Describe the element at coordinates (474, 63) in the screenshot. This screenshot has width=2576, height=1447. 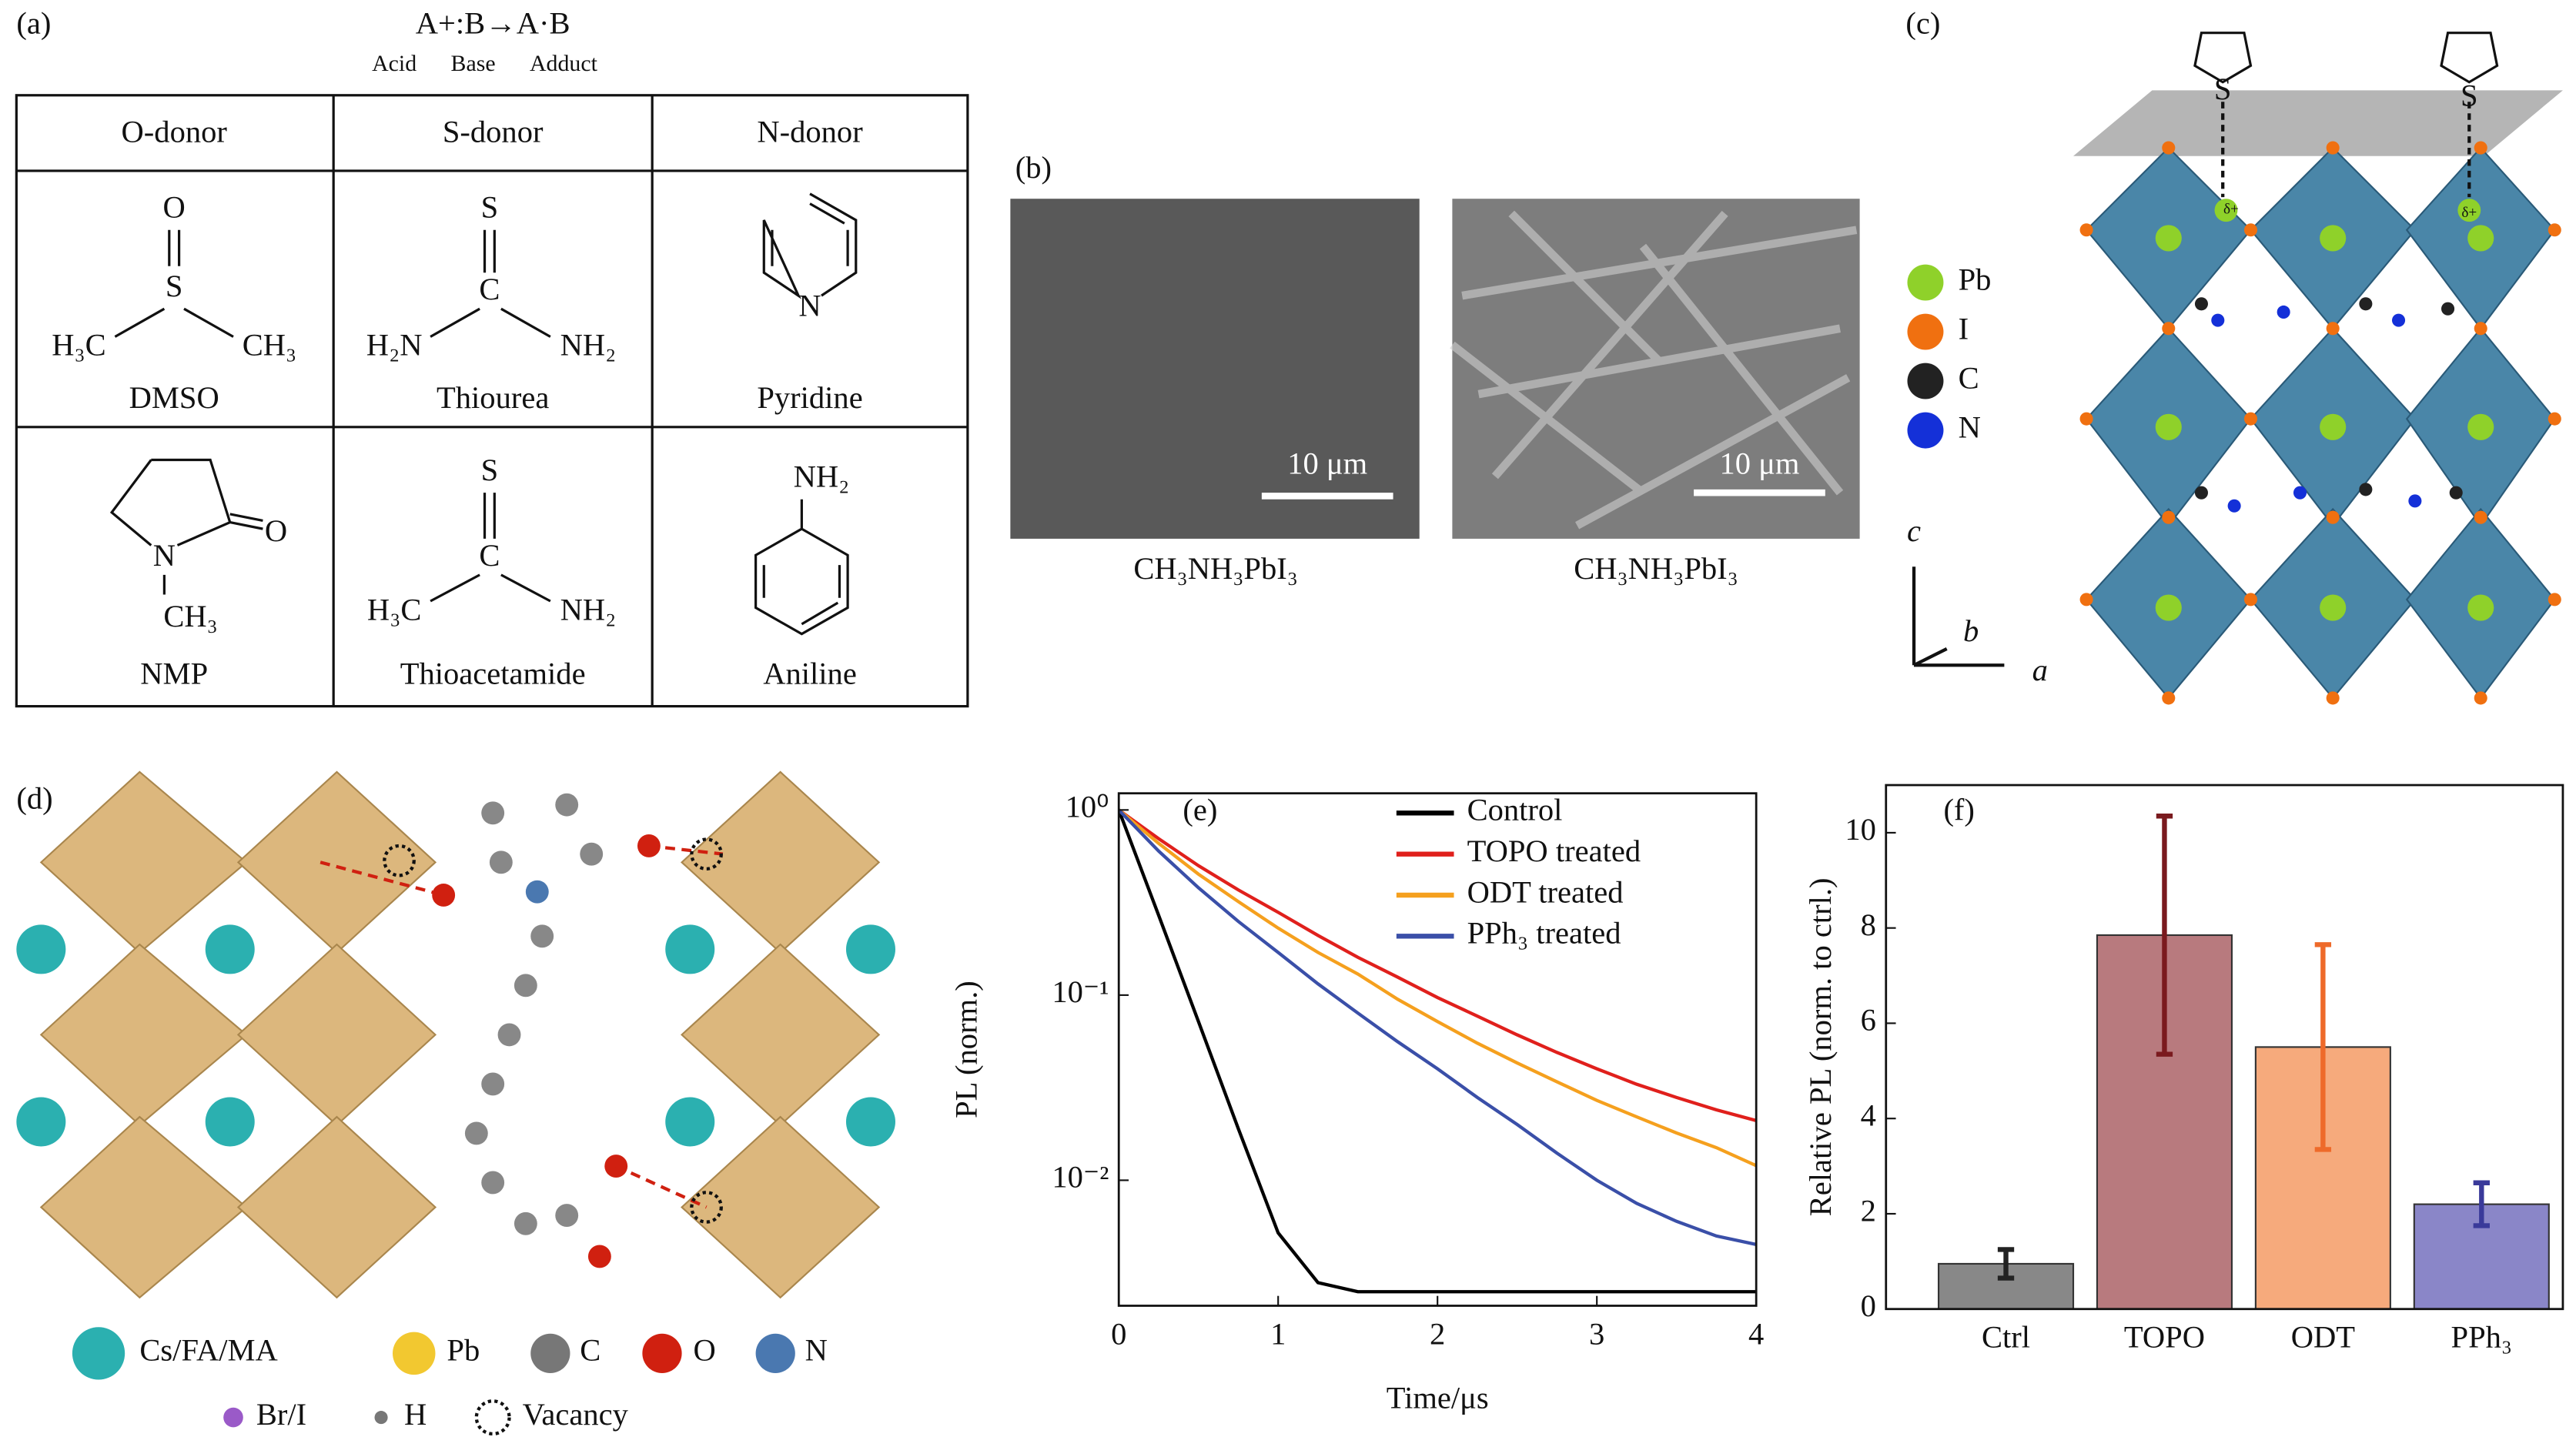
I see `eq-label: Base` at that location.